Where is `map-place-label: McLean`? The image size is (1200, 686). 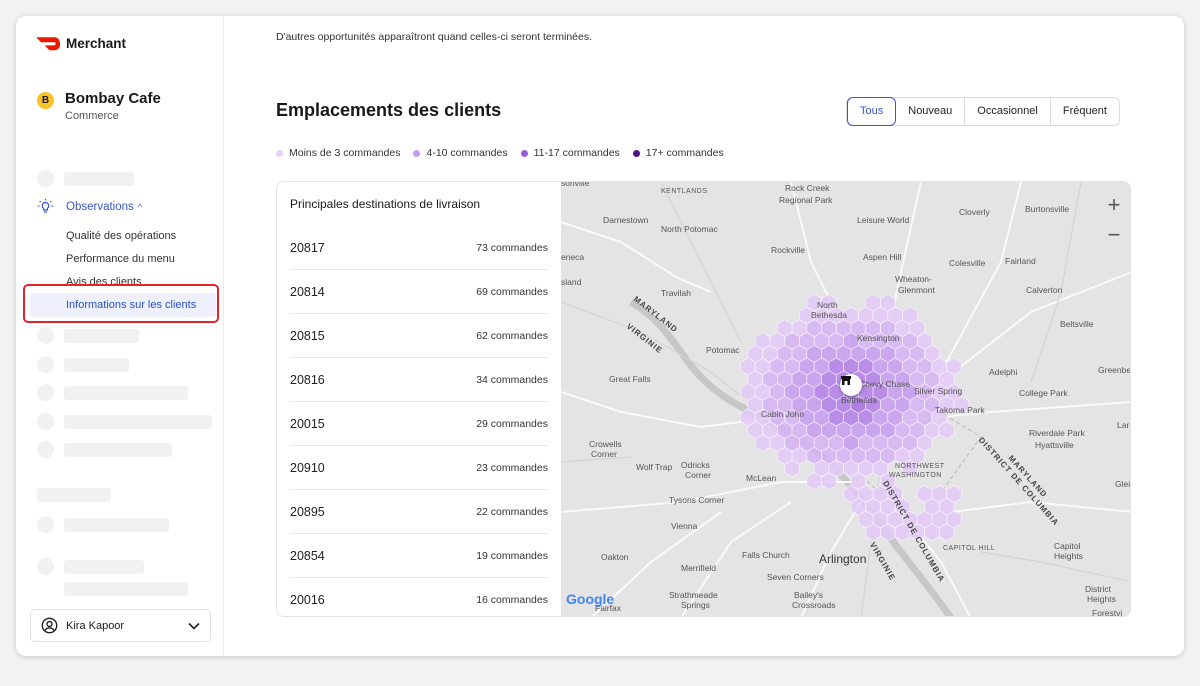
map-place-label: McLean is located at coordinates (761, 478).